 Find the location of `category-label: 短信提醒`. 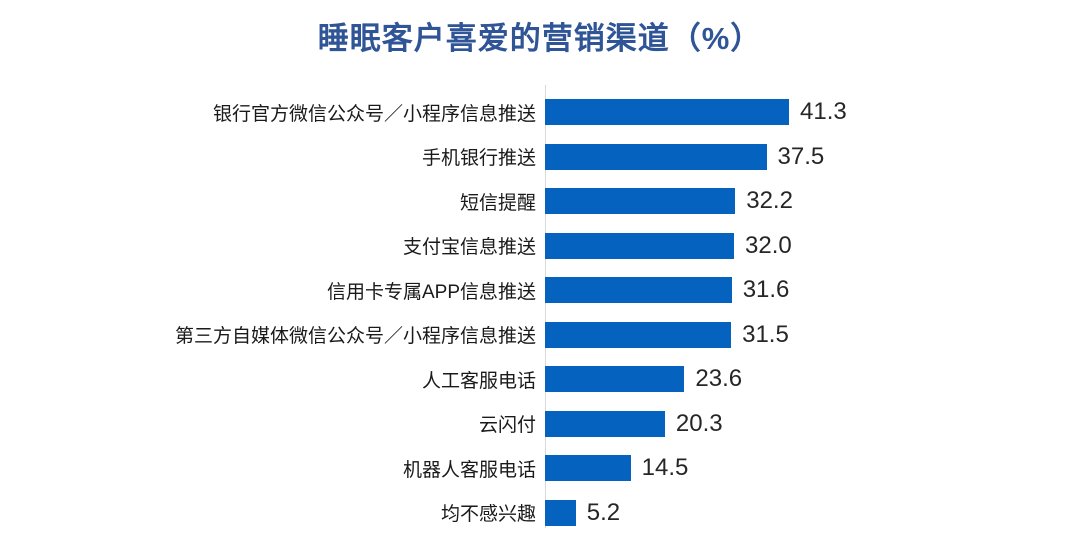

category-label: 短信提醒 is located at coordinates (497, 203).